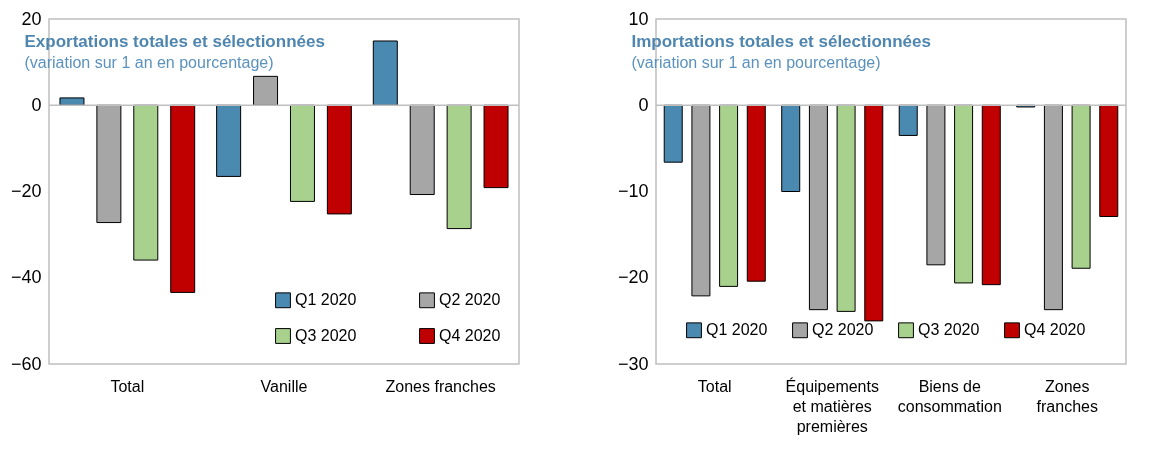  What do you see at coordinates (174, 41) in the screenshot?
I see `text: Exportations totales et sélectionnées` at bounding box center [174, 41].